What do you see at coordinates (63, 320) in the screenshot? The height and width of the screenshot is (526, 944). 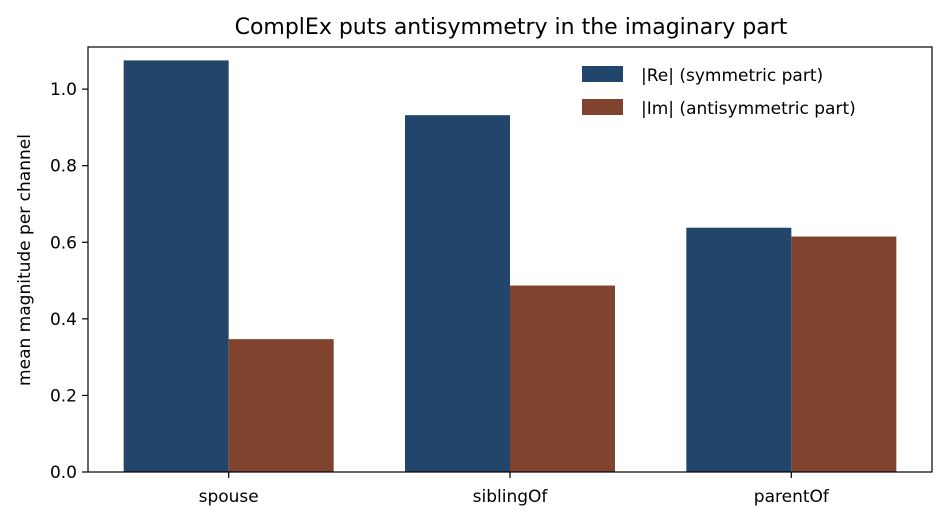 I see `y-tick-label: 0.4` at bounding box center [63, 320].